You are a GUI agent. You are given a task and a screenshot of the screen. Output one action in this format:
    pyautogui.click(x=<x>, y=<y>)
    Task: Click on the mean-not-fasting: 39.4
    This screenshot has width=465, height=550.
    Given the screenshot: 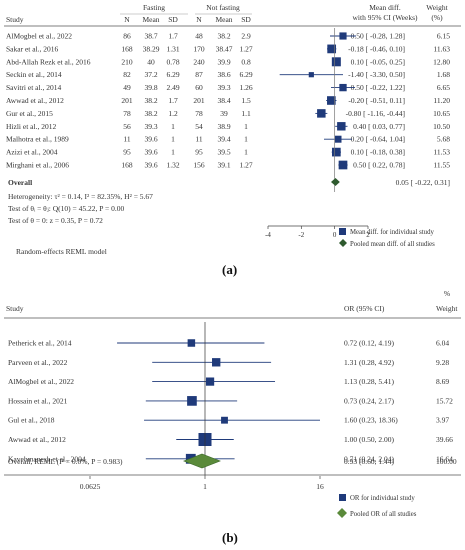 What is the action you would take?
    pyautogui.click(x=223, y=139)
    